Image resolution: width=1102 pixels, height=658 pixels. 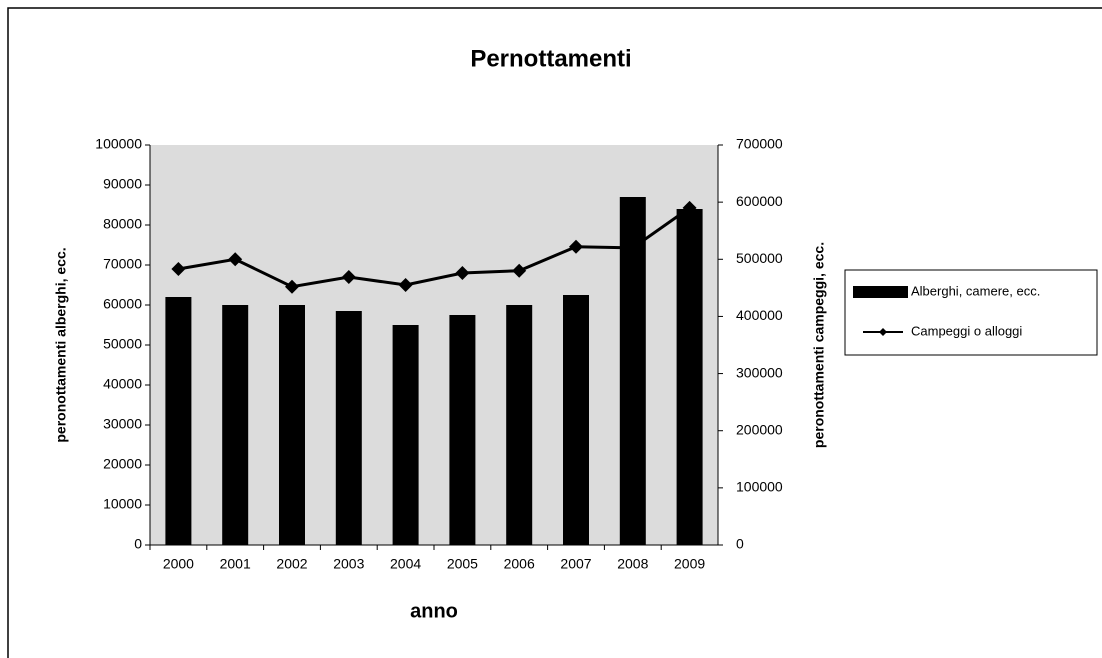 I want to click on y-tick-label: 80000, so click(x=122, y=224).